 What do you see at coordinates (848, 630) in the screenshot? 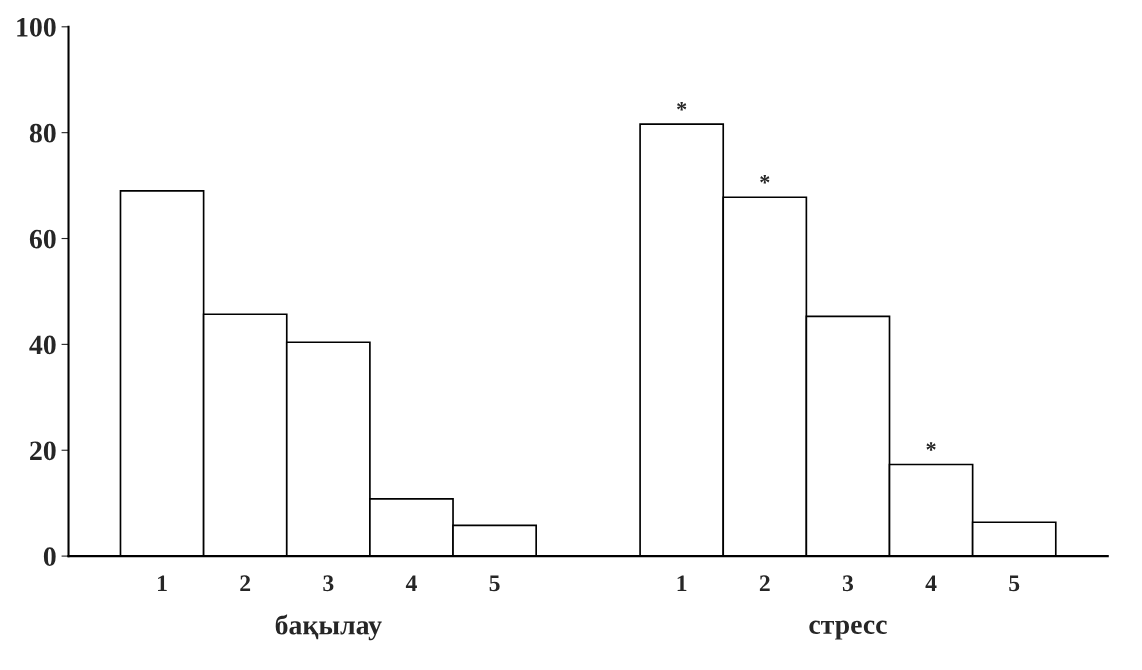
I see `x-tick-label: стресс` at bounding box center [848, 630].